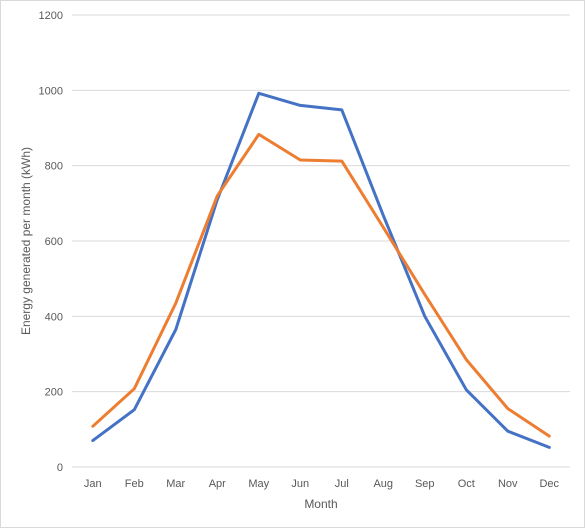  I want to click on x-tick-label: Jan, so click(93, 484).